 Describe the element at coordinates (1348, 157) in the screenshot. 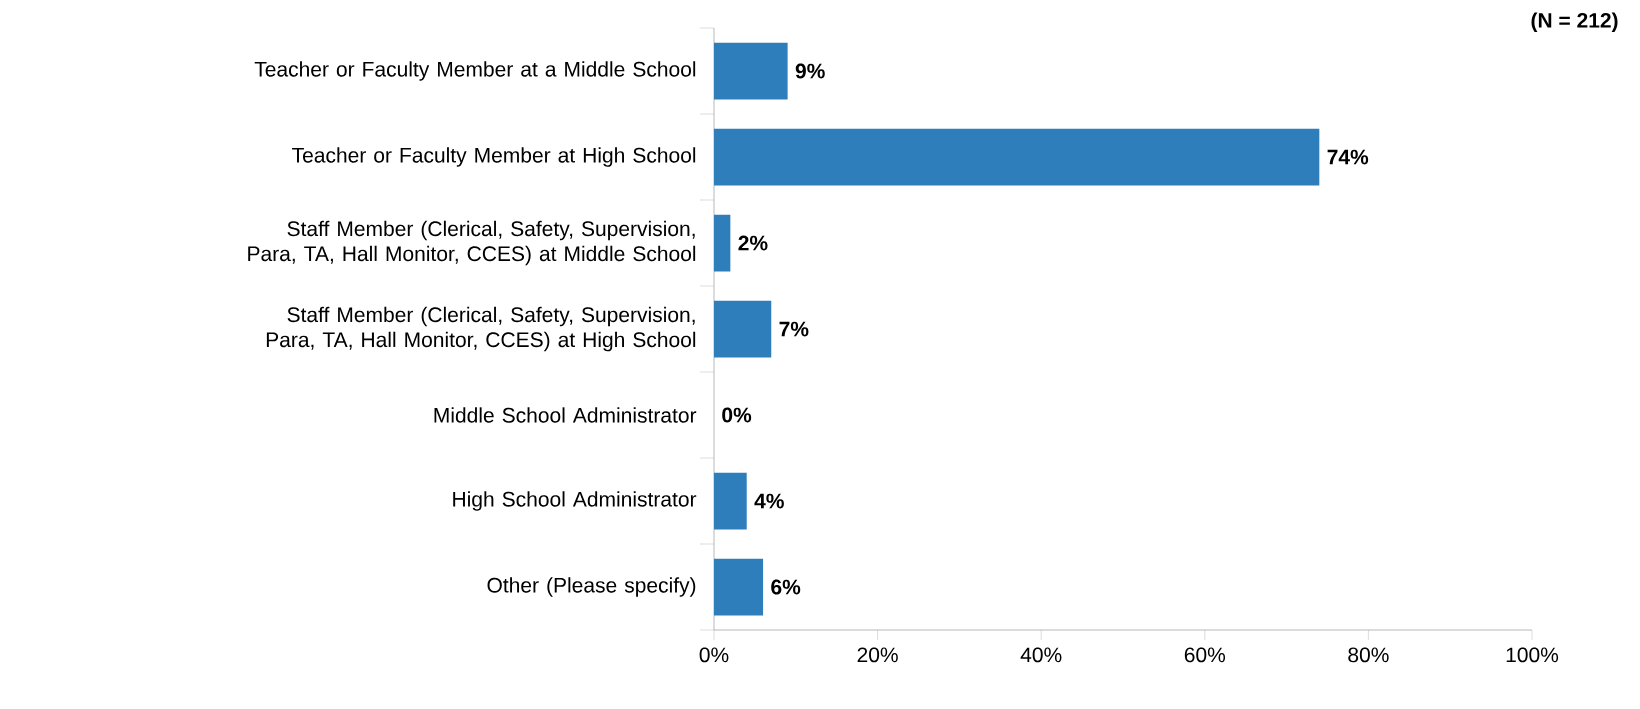

I see `data-label: 74%` at that location.